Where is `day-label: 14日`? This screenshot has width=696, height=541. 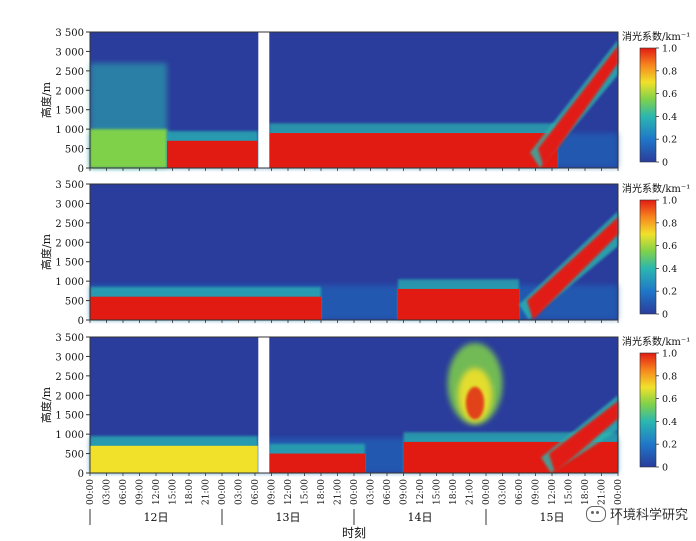 day-label: 14日 is located at coordinates (420, 517).